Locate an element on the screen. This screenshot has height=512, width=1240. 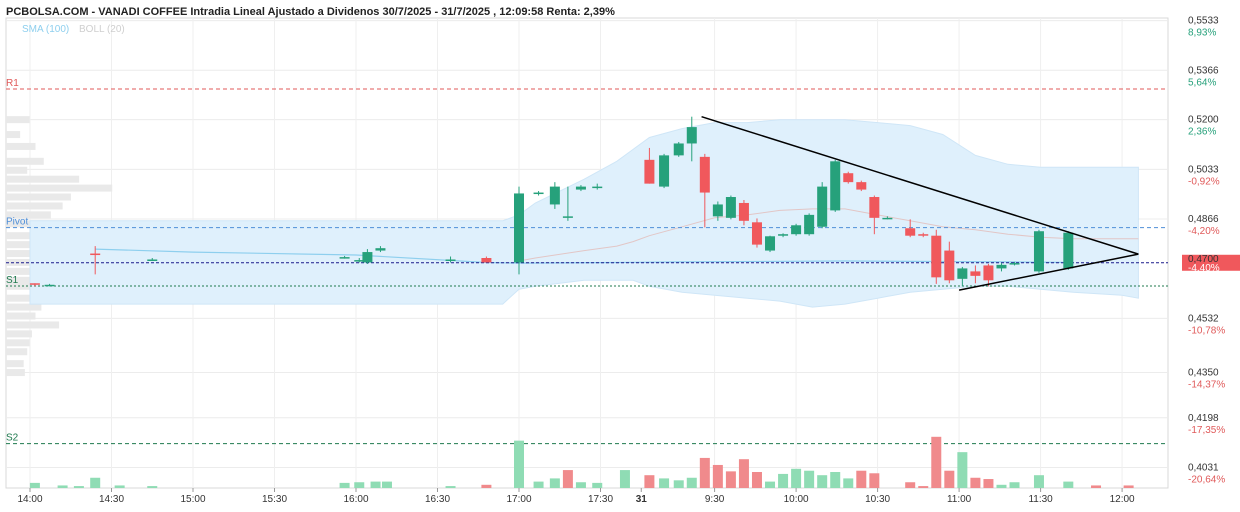
price-tick-label: 0,4031 is located at coordinates (1203, 467).